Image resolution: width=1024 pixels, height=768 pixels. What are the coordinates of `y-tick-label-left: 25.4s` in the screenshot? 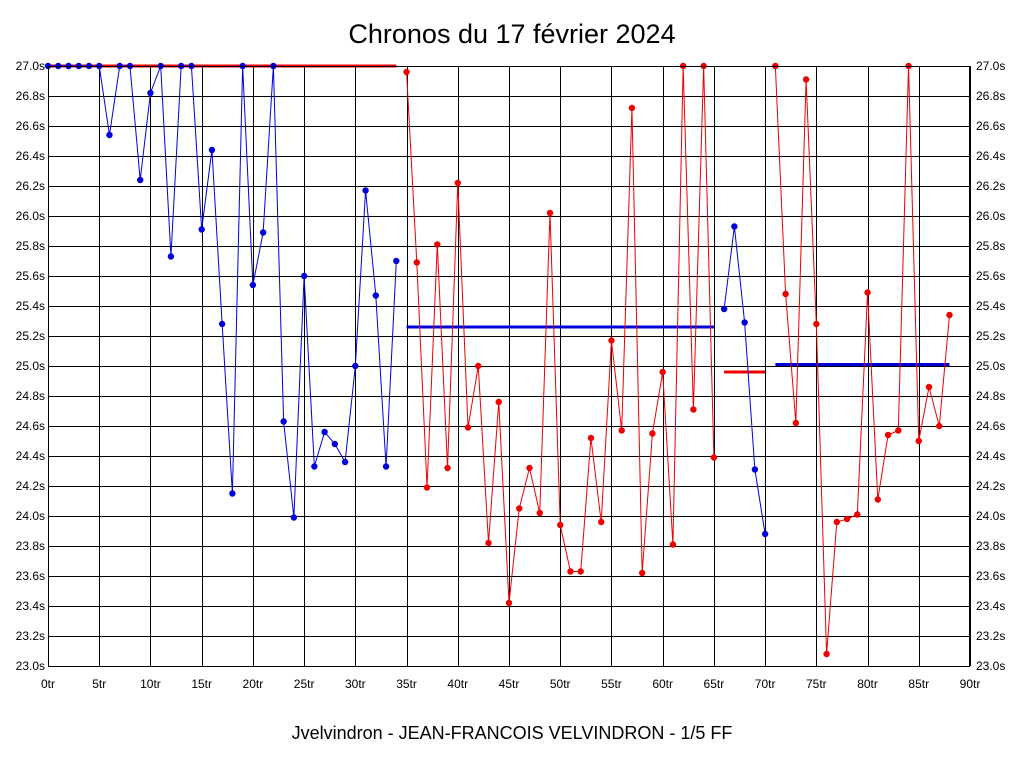 It's located at (30, 306).